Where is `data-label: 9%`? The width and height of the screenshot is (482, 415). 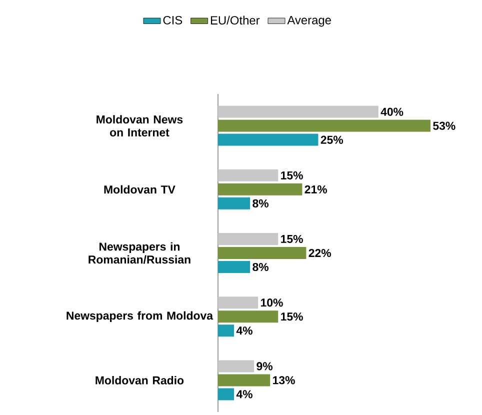
data-label: 9% is located at coordinates (264, 366).